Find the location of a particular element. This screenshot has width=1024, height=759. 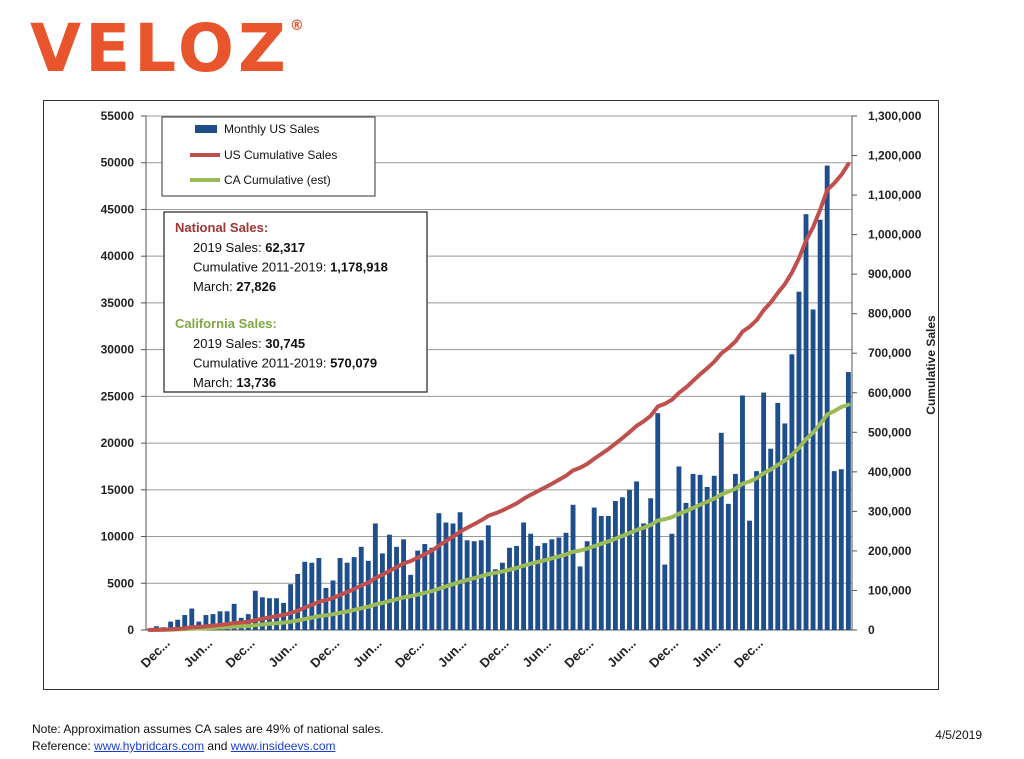

right-tick-label: 700,000 is located at coordinates (890, 353).